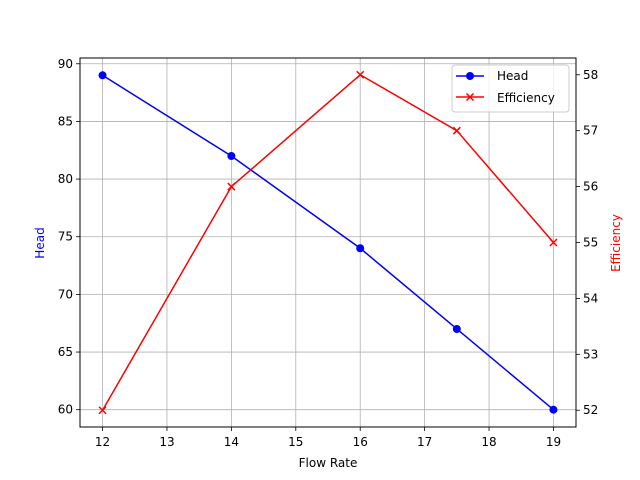 The width and height of the screenshot is (640, 480). Describe the element at coordinates (40, 242) in the screenshot. I see `left-axis-label: Head` at that location.